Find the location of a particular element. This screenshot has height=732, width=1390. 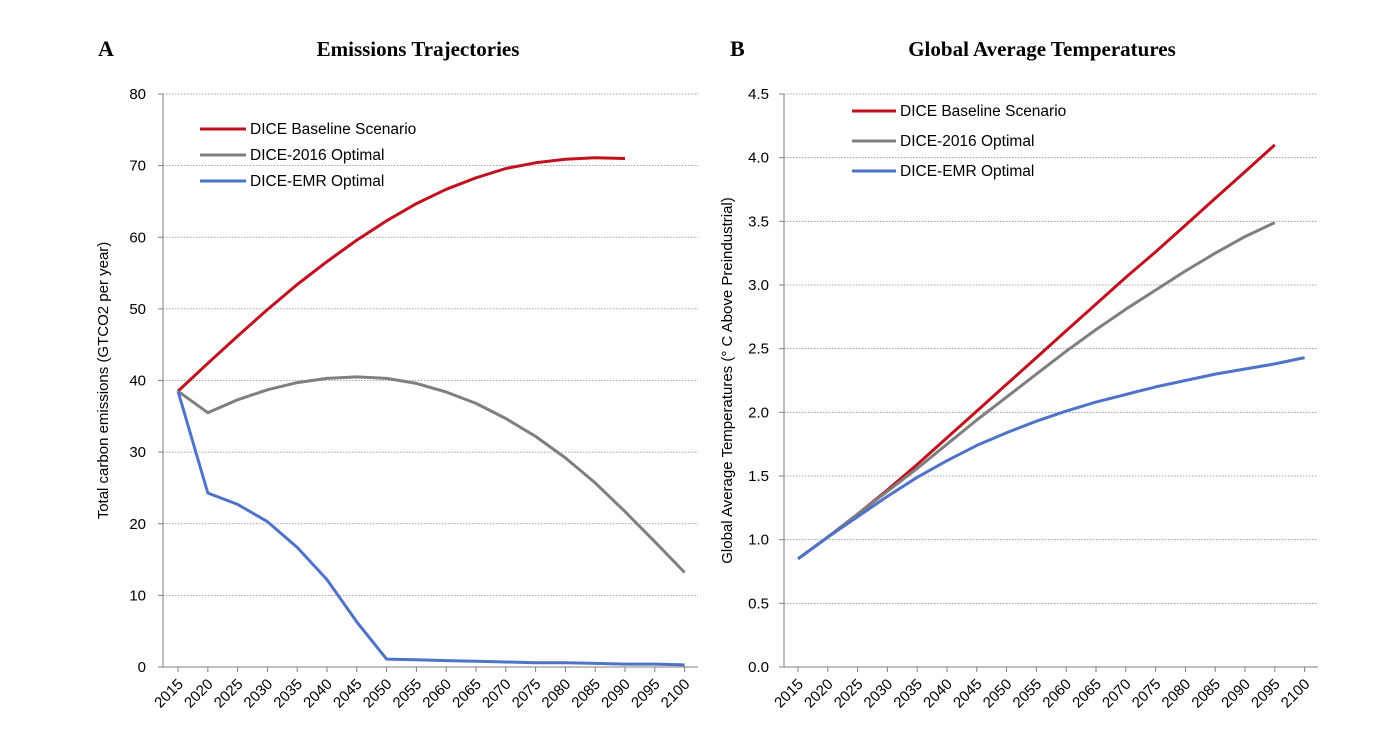

y-tick-label: 20 is located at coordinates (137, 524).